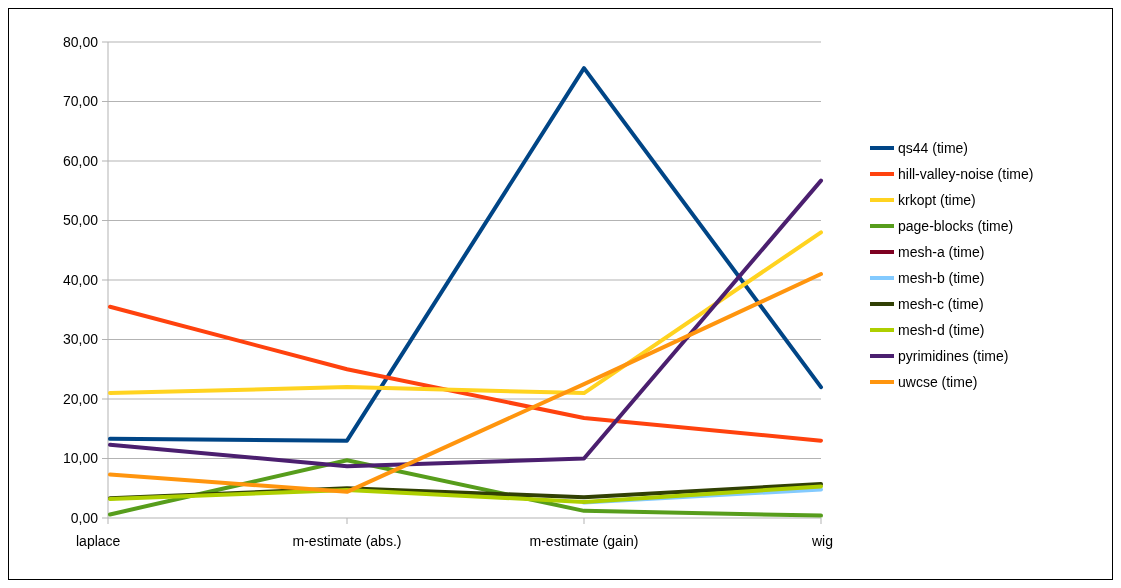 This screenshot has height=588, width=1121. Describe the element at coordinates (584, 541) in the screenshot. I see `x-tick-label: m-estimate (gain)` at that location.